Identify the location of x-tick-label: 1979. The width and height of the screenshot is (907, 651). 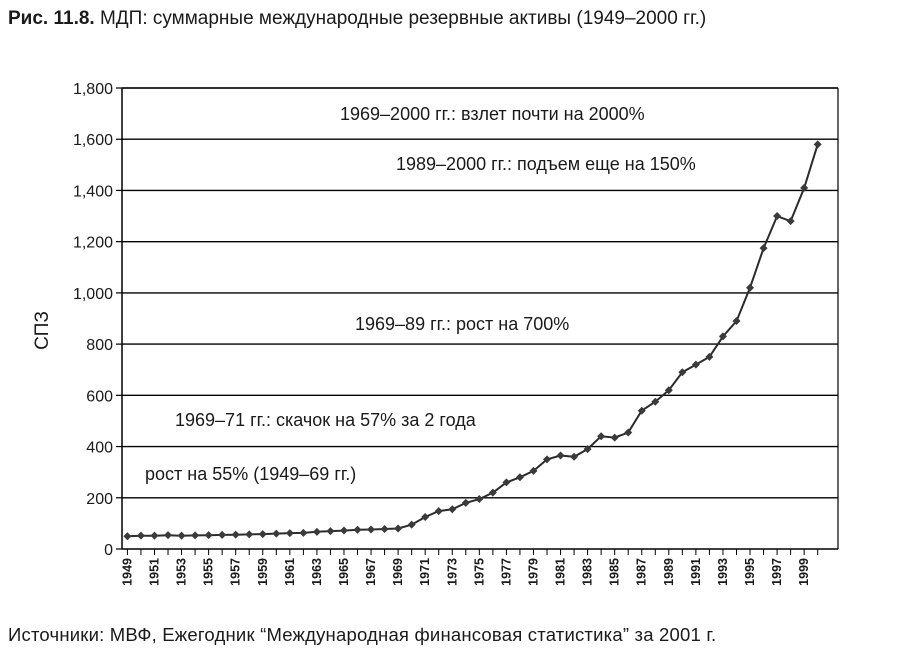
(533, 572).